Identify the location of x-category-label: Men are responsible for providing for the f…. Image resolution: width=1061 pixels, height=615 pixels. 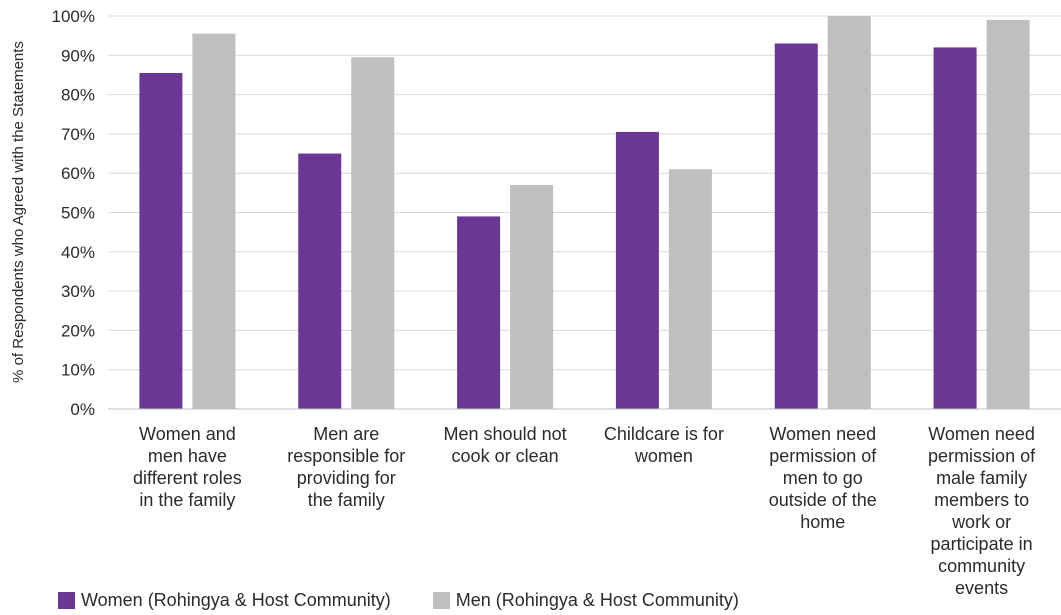
(346, 467).